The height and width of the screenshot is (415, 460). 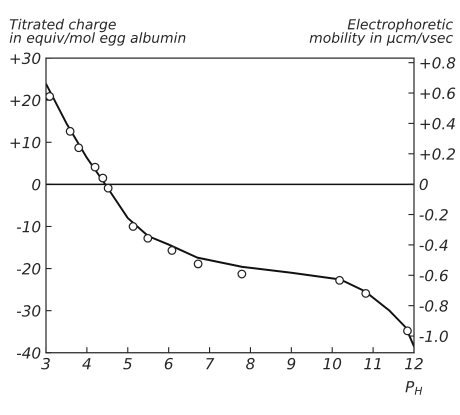 What do you see at coordinates (434, 276) in the screenshot?
I see `y2-tick-label: -0.6` at bounding box center [434, 276].